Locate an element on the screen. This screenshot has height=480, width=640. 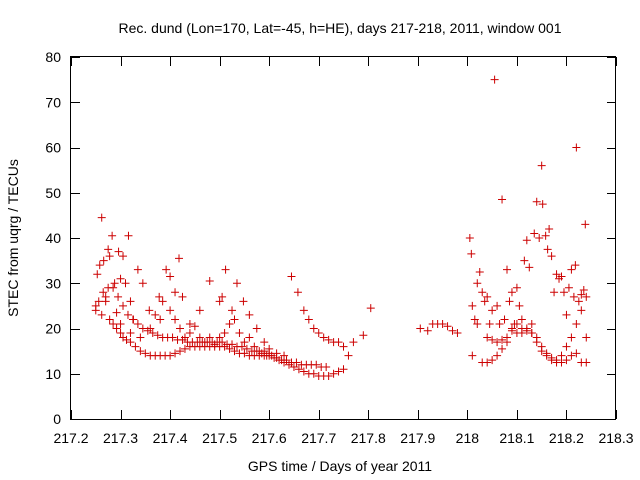
x-tick-label: 217.8 is located at coordinates (368, 438).